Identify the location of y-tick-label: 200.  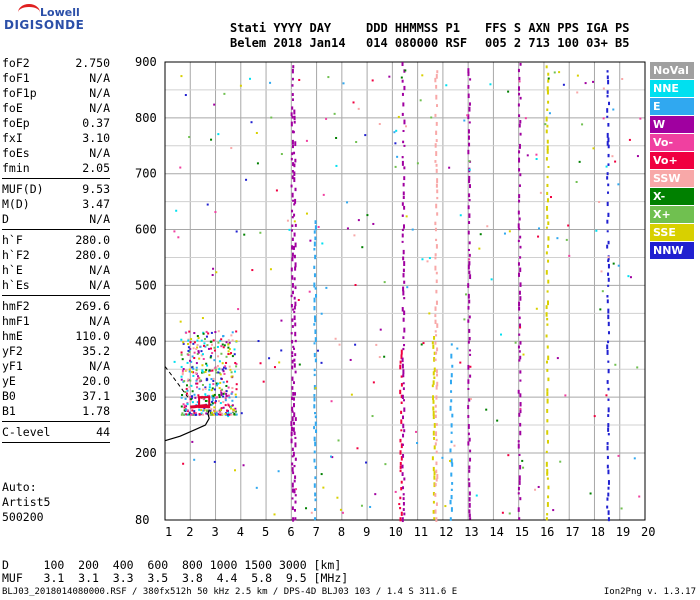
(146, 453).